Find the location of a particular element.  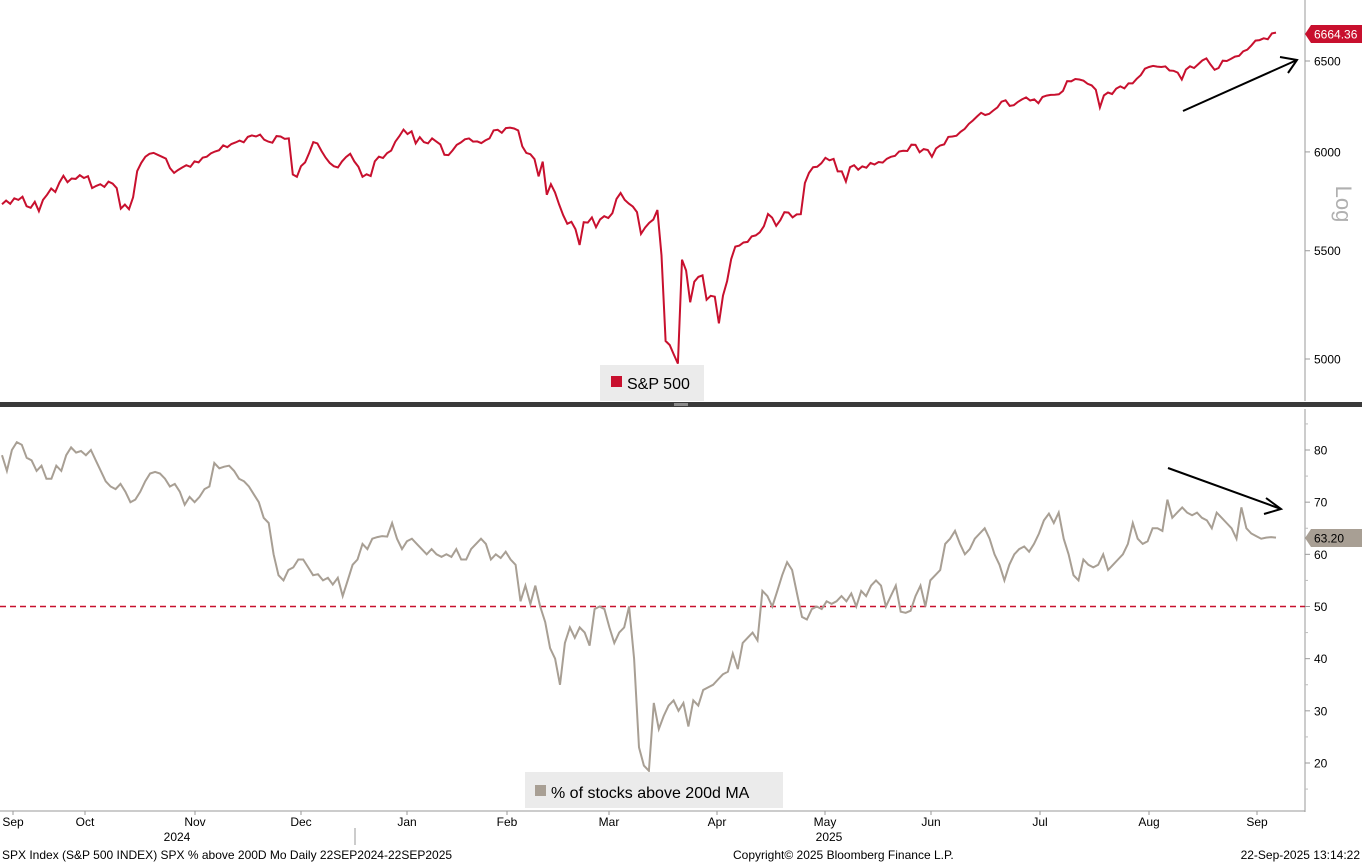

sp500-y-tick-label-6500: 6500 is located at coordinates (1327, 62).